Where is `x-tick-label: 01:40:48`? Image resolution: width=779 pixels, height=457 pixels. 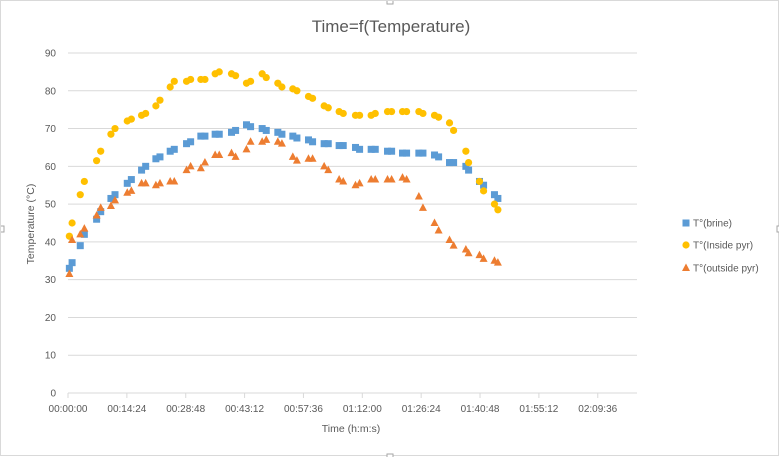
x-tick-label: 01:40:48 is located at coordinates (480, 409).